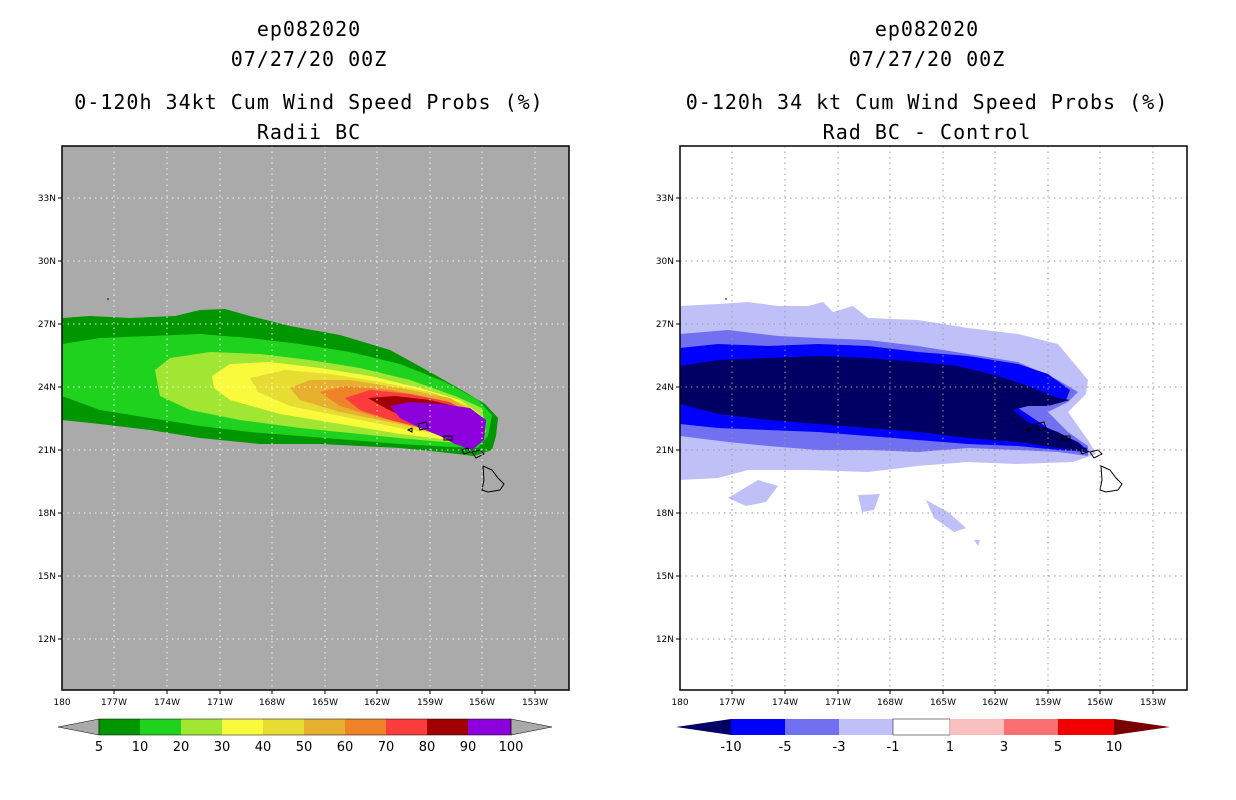 Image resolution: width=1236 pixels, height=800 pixels. I want to click on left-lon-label: 177W, so click(114, 703).